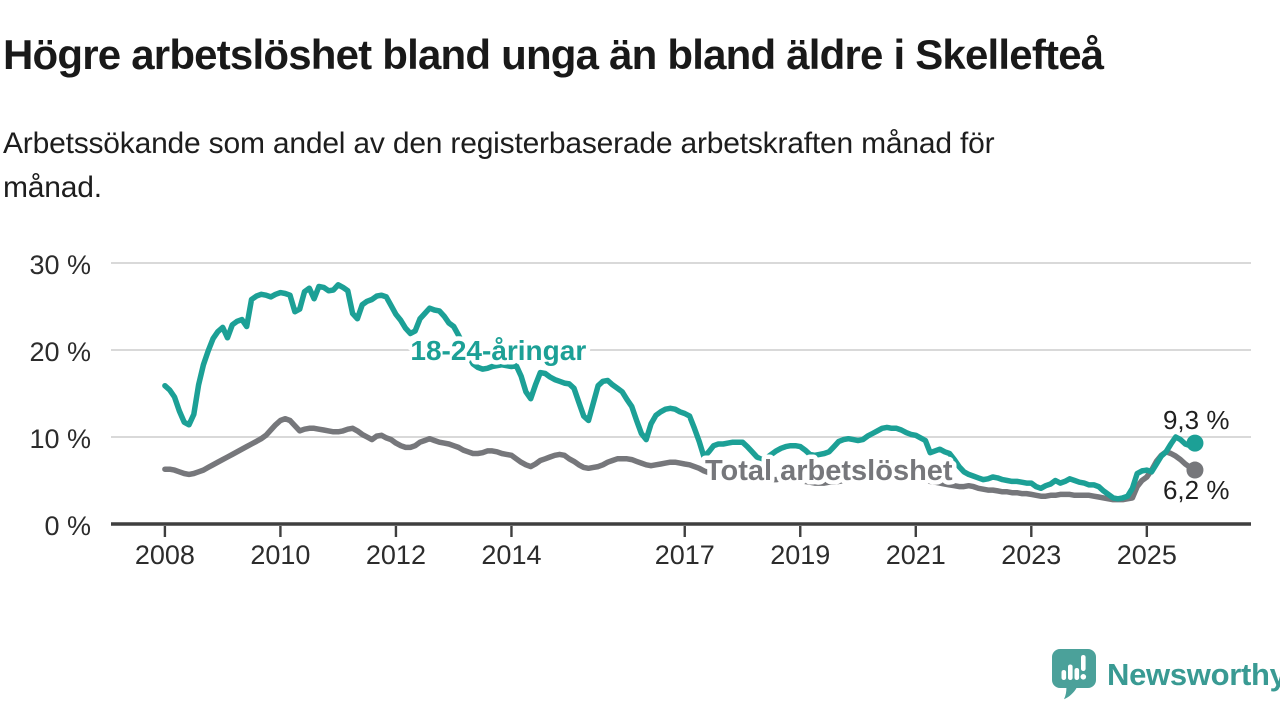 This screenshot has width=1280, height=720. I want to click on y-tick-label-20: 20 %, so click(60, 352).